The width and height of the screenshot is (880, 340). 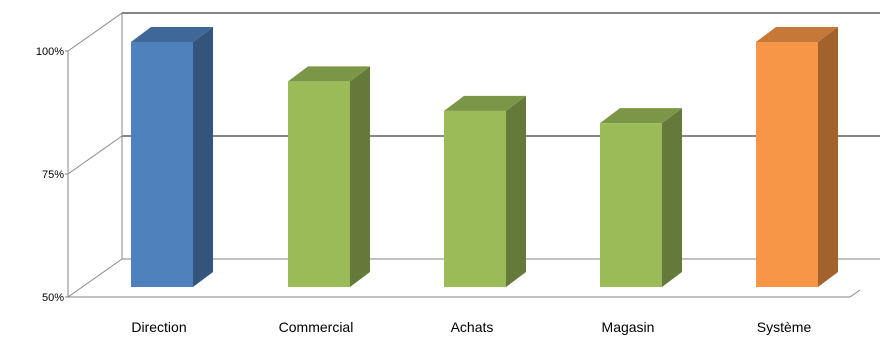 I want to click on y-tick-label: 50%, so click(x=53, y=298).